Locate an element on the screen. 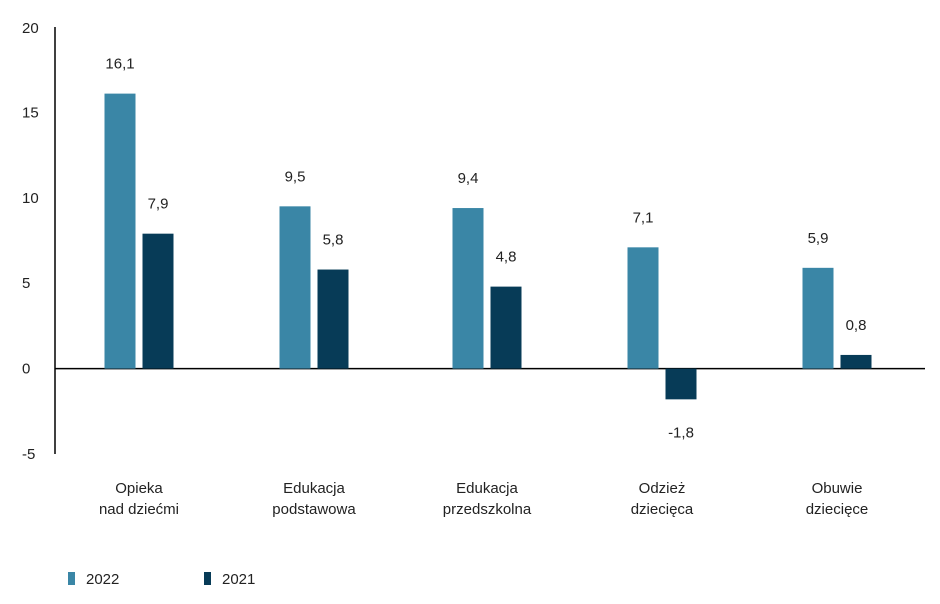  y-tick-label: 0 is located at coordinates (26, 369).